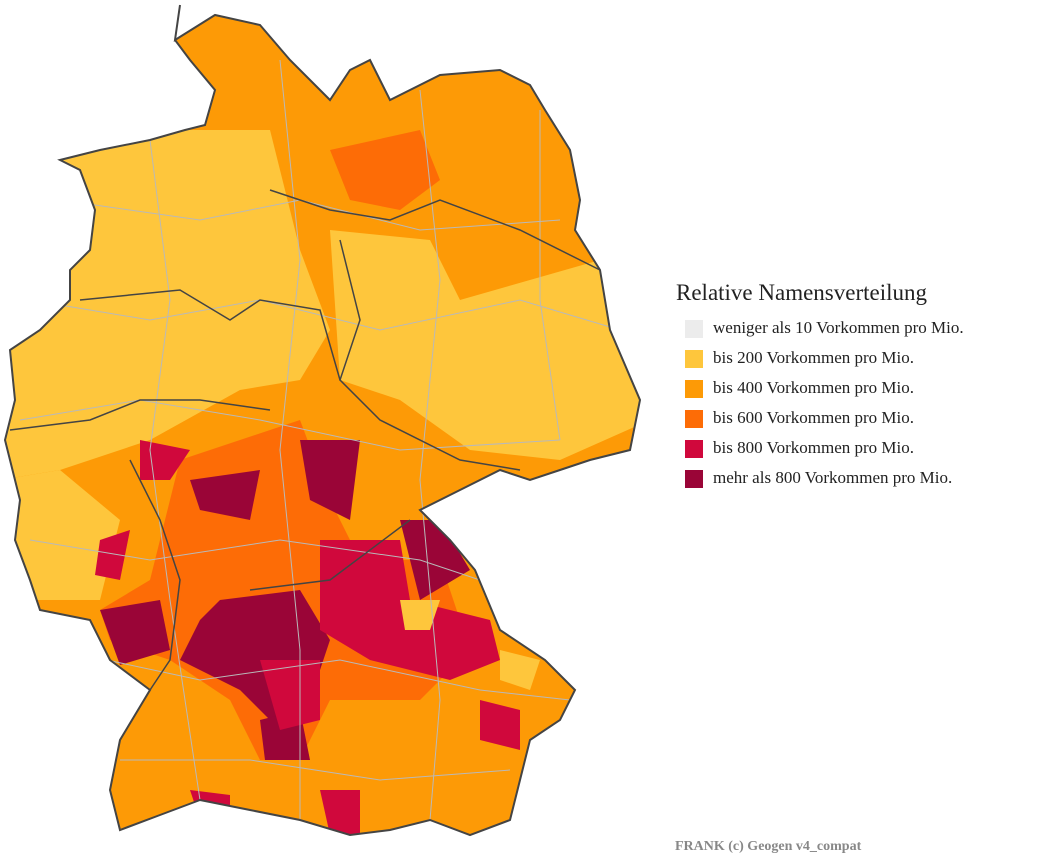 This screenshot has width=1060, height=865. I want to click on legend-title: Relative Namensverteilung, so click(802, 292).